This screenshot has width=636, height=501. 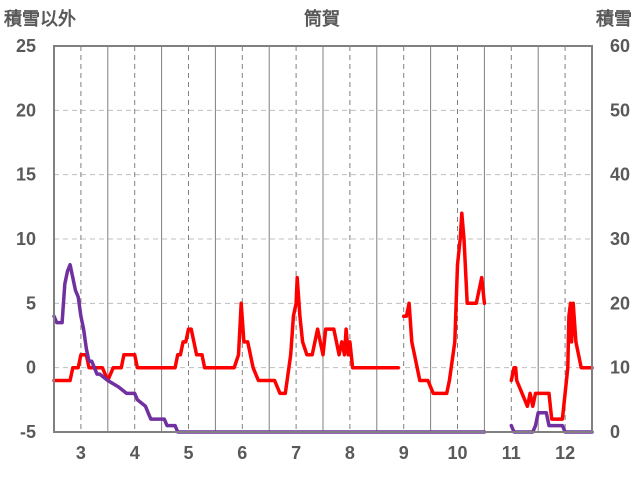 What do you see at coordinates (350, 453) in the screenshot?
I see `x-tick-label: 8` at bounding box center [350, 453].